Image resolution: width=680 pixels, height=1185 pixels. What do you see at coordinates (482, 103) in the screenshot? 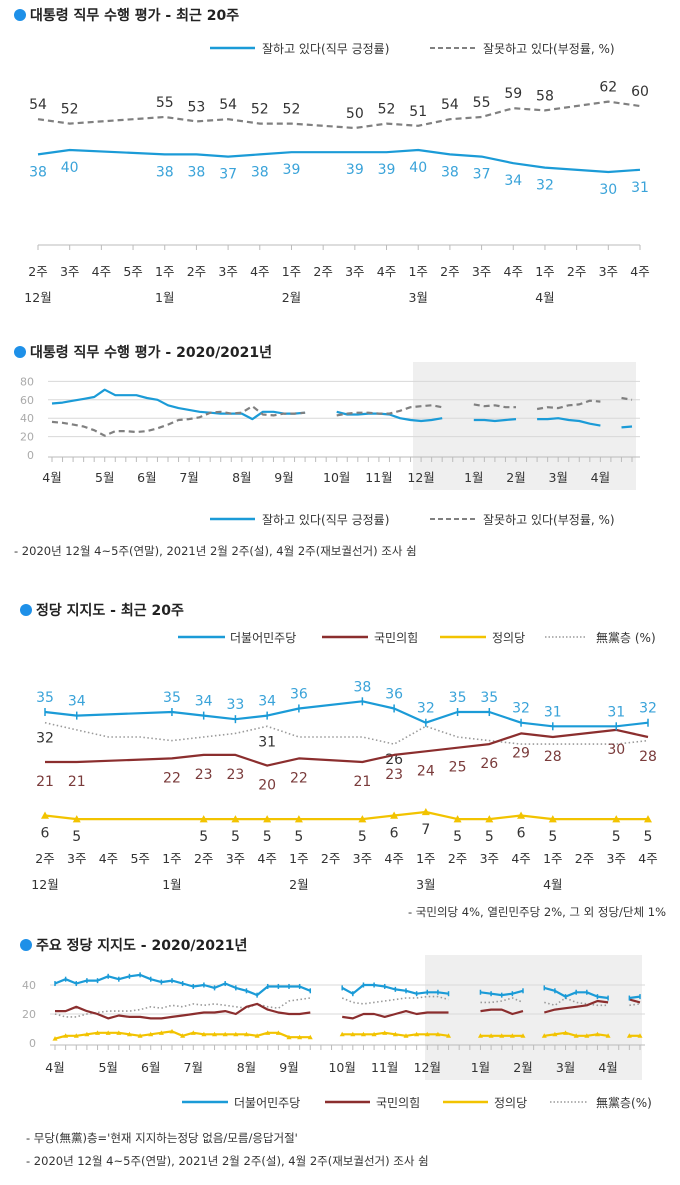
I see `data-label: 55` at bounding box center [482, 103].